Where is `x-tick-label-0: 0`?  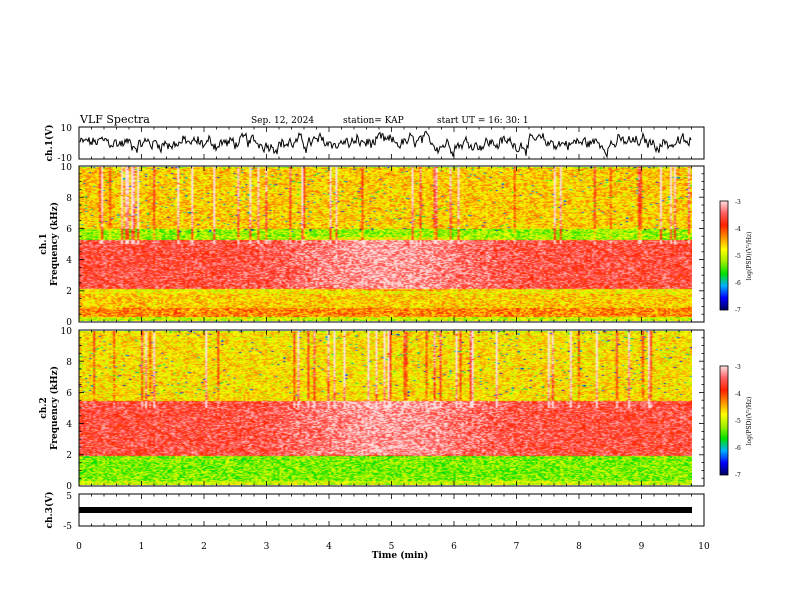
x-tick-label-0: 0 is located at coordinates (79, 547).